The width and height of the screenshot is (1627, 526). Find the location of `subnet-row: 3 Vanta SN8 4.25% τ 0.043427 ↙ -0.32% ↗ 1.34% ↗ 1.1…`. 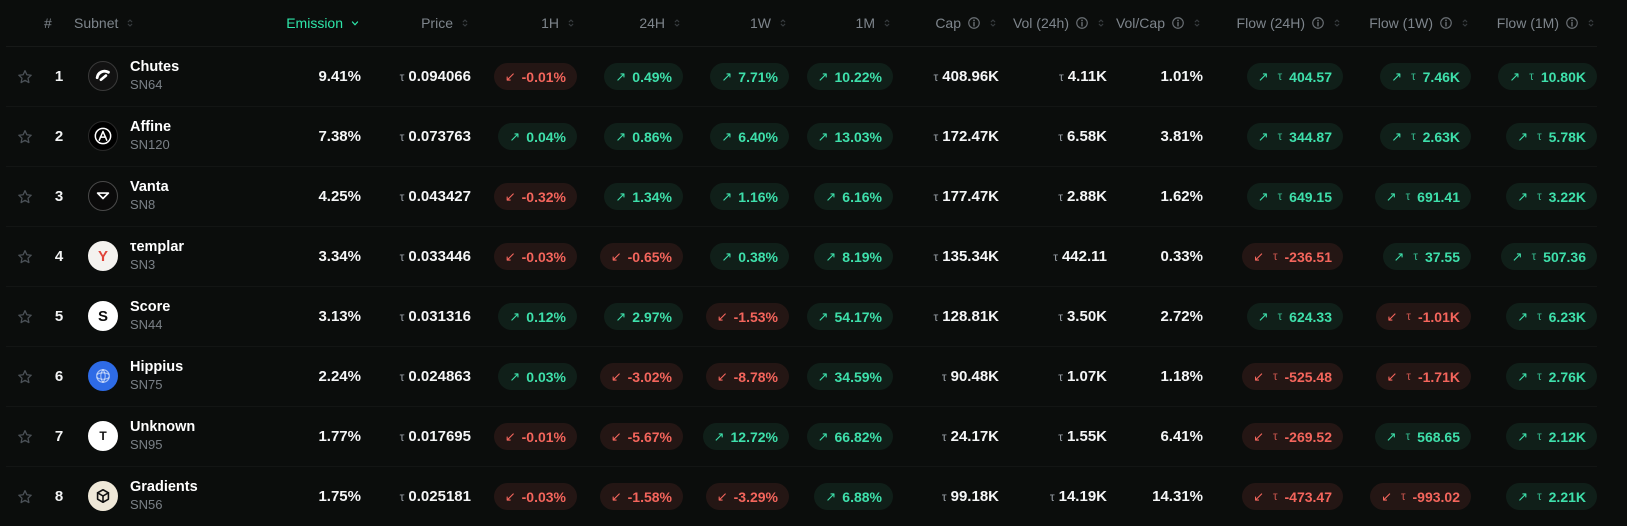

subnet-row: 3 Vanta SN8 4.25% τ 0.043427 ↙ -0.32% ↗ 1.34% ↗ 1.1… is located at coordinates (801, 197).